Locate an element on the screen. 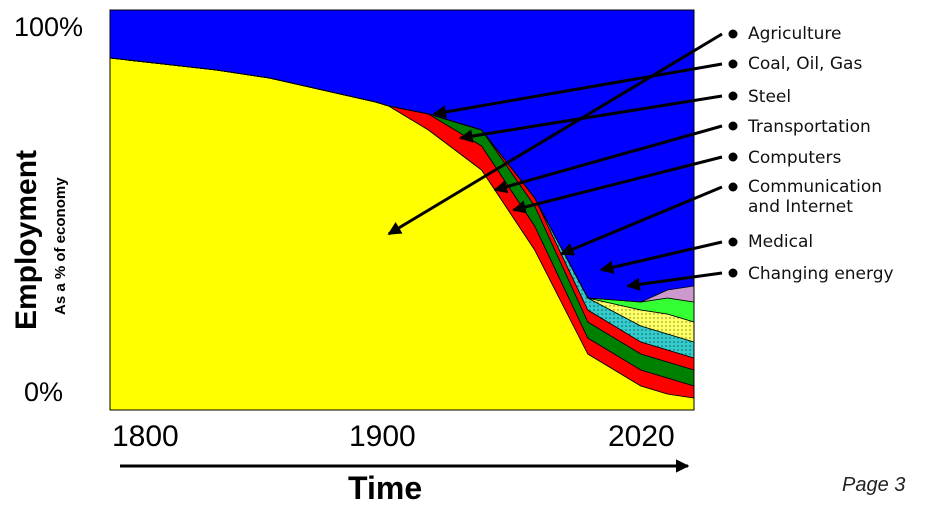  page-number: Page 3 is located at coordinates (874, 485).